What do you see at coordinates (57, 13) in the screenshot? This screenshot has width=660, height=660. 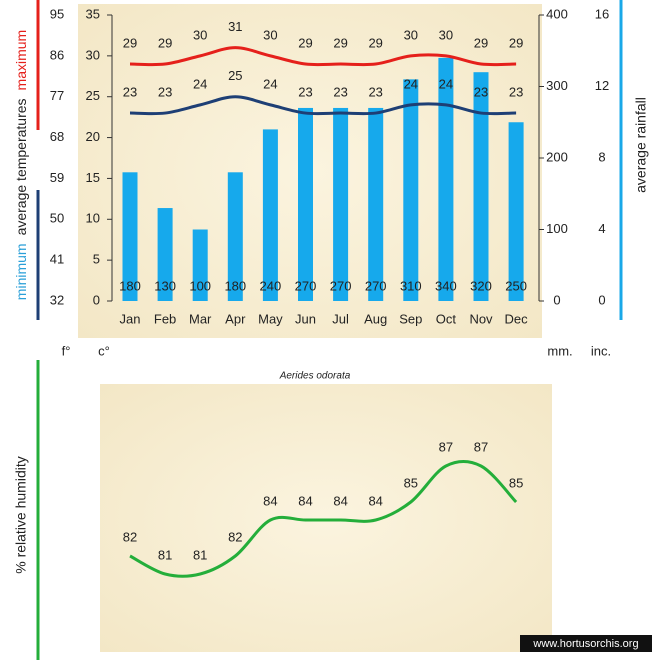 I see `y-tick-label: 95` at bounding box center [57, 13].